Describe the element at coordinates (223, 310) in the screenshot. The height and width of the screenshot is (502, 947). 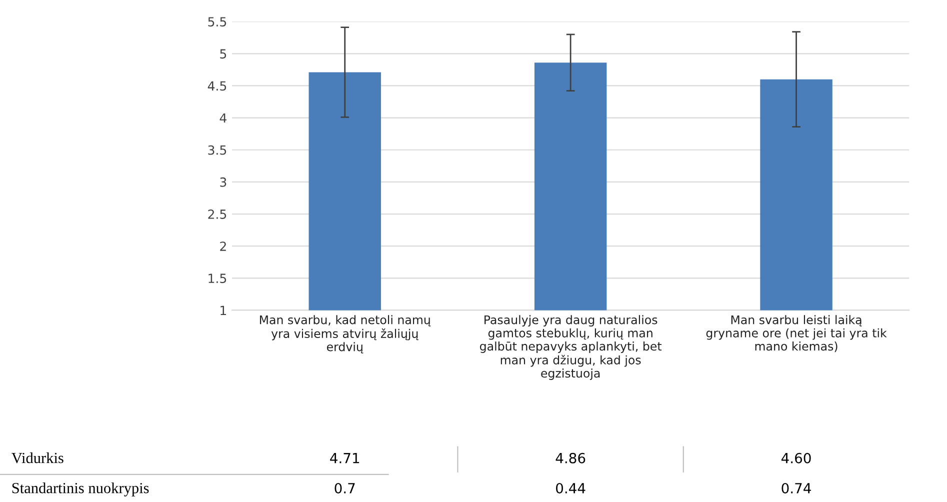
I see `y-tick-label: 1` at that location.